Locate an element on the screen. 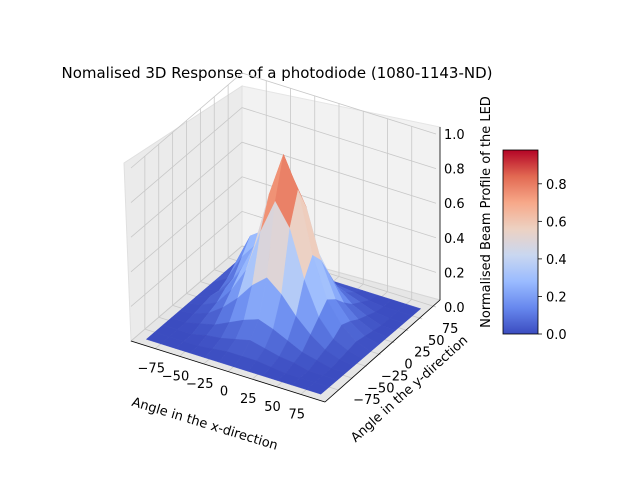  x-tick-label: 50 is located at coordinates (272, 407).